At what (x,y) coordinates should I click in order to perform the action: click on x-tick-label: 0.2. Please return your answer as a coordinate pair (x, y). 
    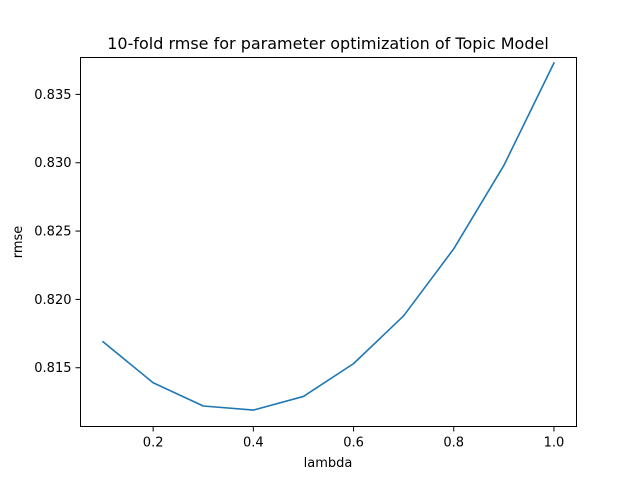
    Looking at the image, I should click on (153, 443).